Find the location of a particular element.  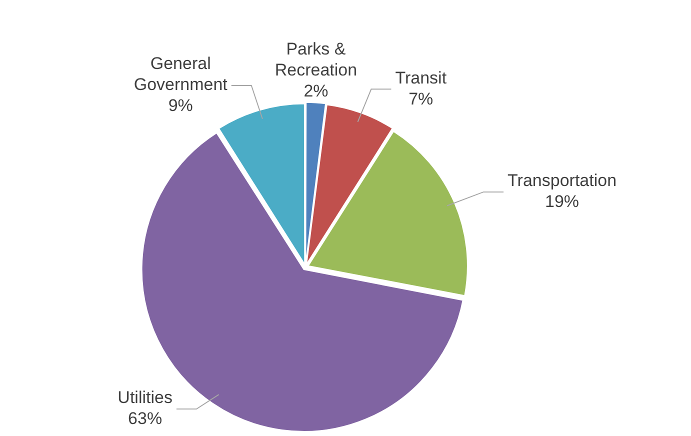

data-label: 9% is located at coordinates (180, 106).